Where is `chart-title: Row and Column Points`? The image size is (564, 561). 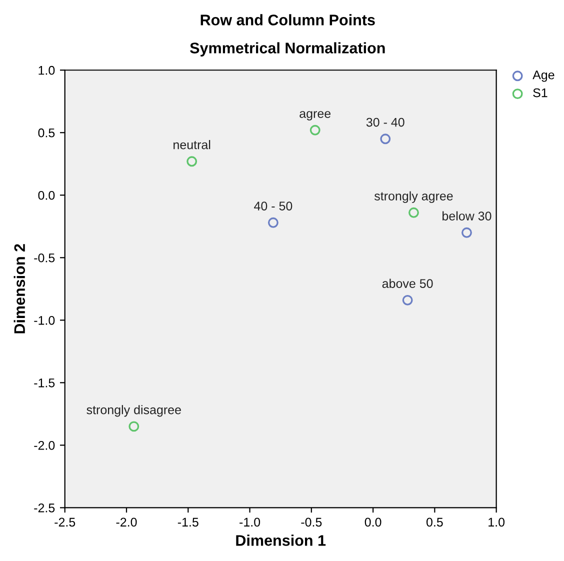
chart-title: Row and Column Points is located at coordinates (287, 20).